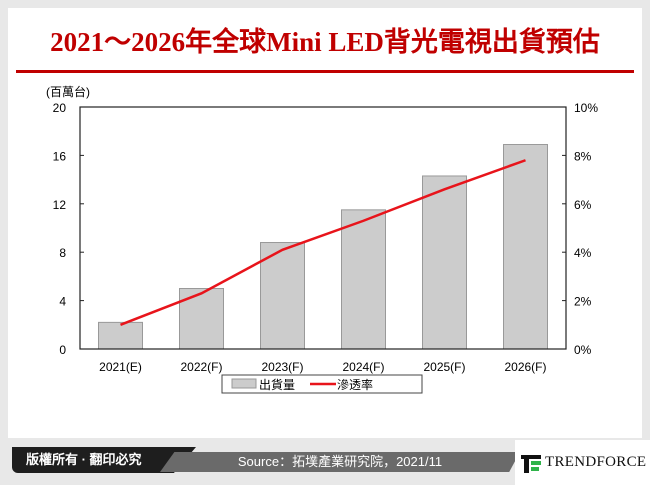 Image resolution: width=650 pixels, height=485 pixels. What do you see at coordinates (325, 71) in the screenshot?
I see `title-underline` at bounding box center [325, 71].